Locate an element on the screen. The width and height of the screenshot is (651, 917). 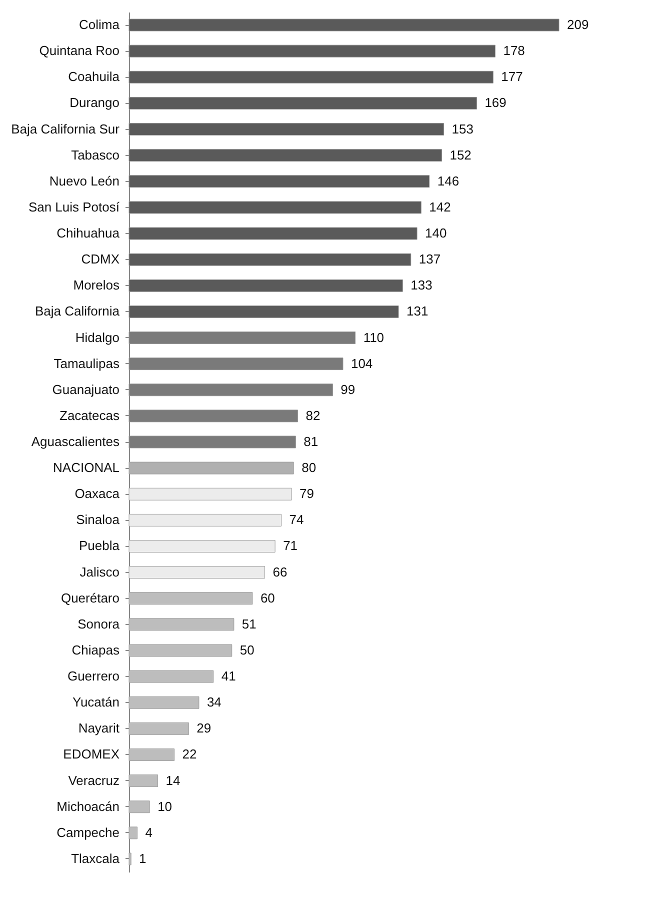
y-tick-label: Durango is located at coordinates (95, 102).